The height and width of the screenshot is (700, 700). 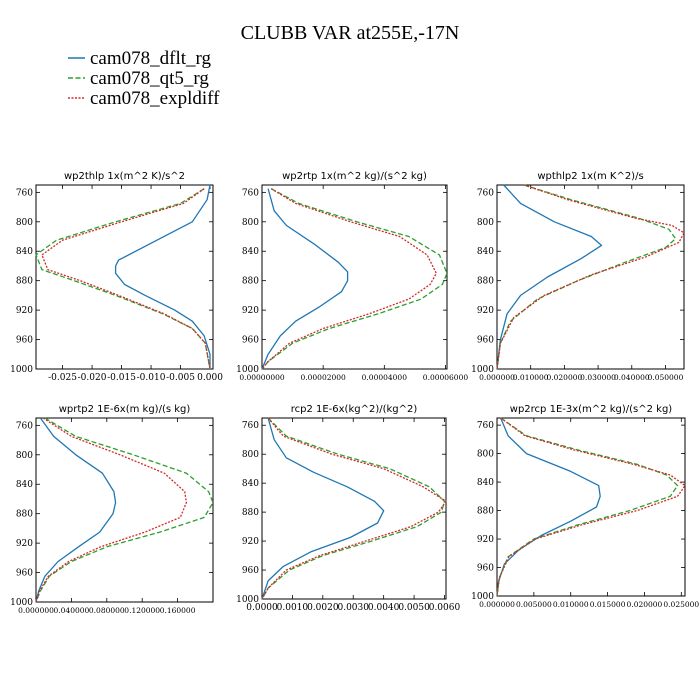 I want to click on x-tick-label: 0.00004000, so click(x=385, y=377).